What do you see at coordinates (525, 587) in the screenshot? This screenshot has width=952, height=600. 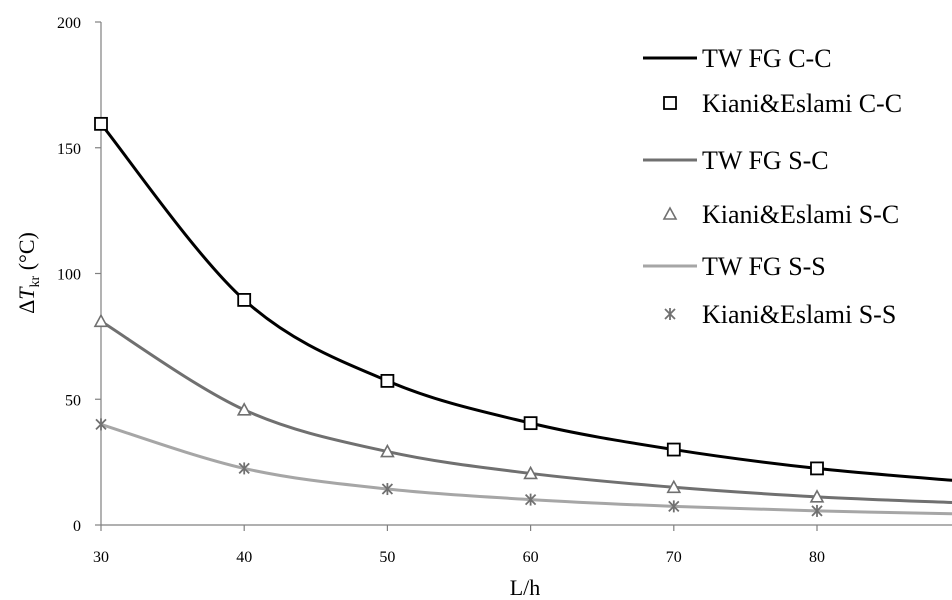 I see `x-axis-title: L/h` at bounding box center [525, 587].